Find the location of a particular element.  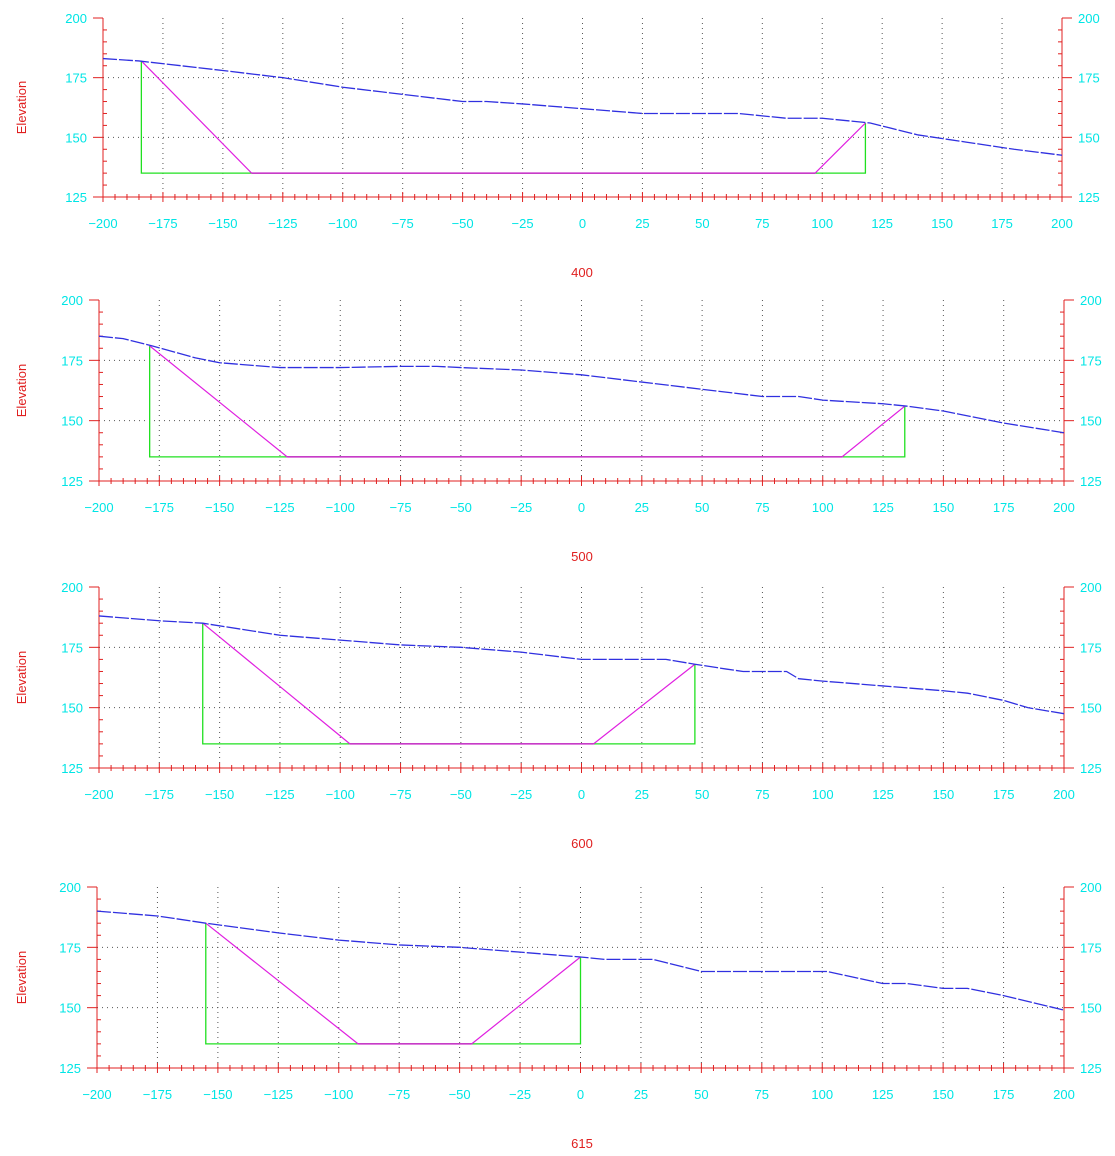

panel-title: 615 is located at coordinates (582, 1143).